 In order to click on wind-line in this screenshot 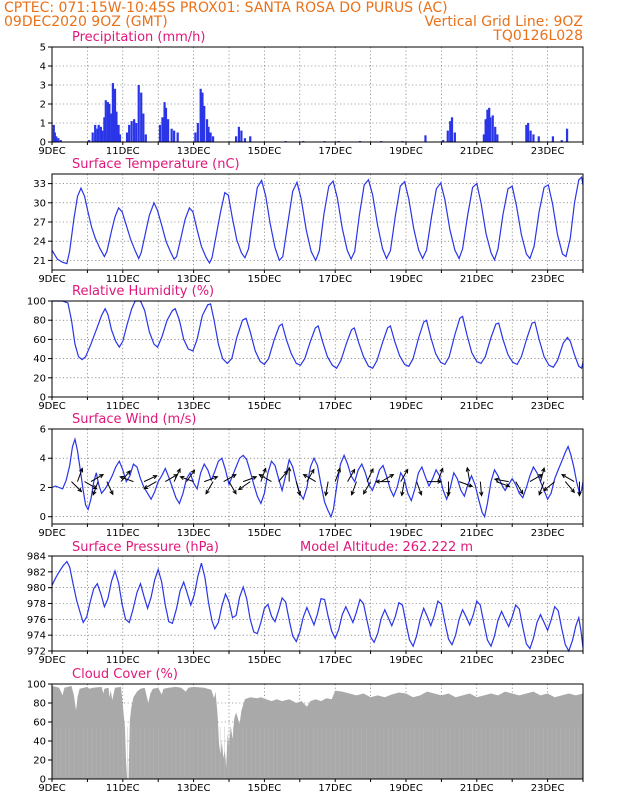, I will do `click(317, 477)`.